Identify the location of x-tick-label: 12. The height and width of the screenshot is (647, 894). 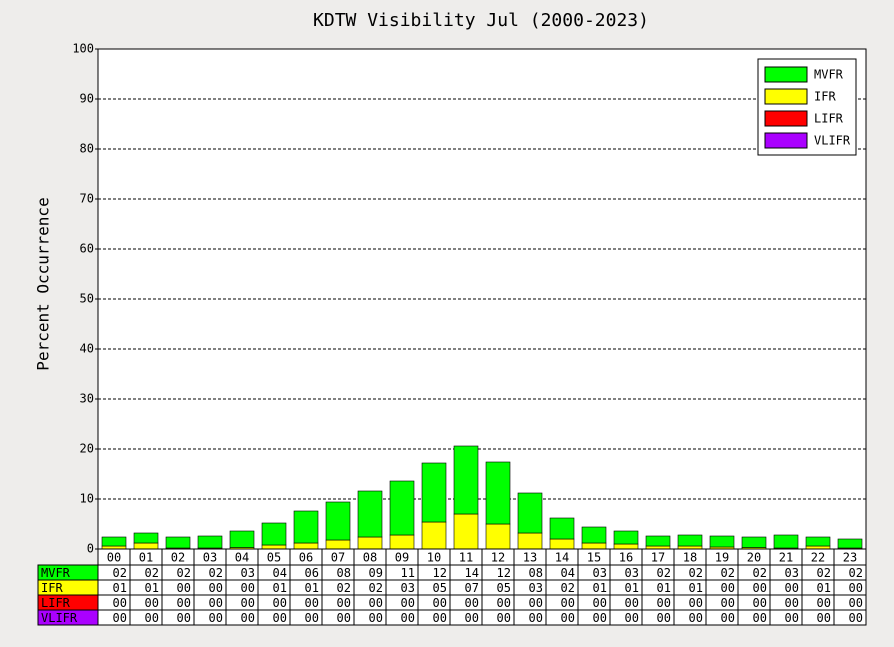
(498, 558).